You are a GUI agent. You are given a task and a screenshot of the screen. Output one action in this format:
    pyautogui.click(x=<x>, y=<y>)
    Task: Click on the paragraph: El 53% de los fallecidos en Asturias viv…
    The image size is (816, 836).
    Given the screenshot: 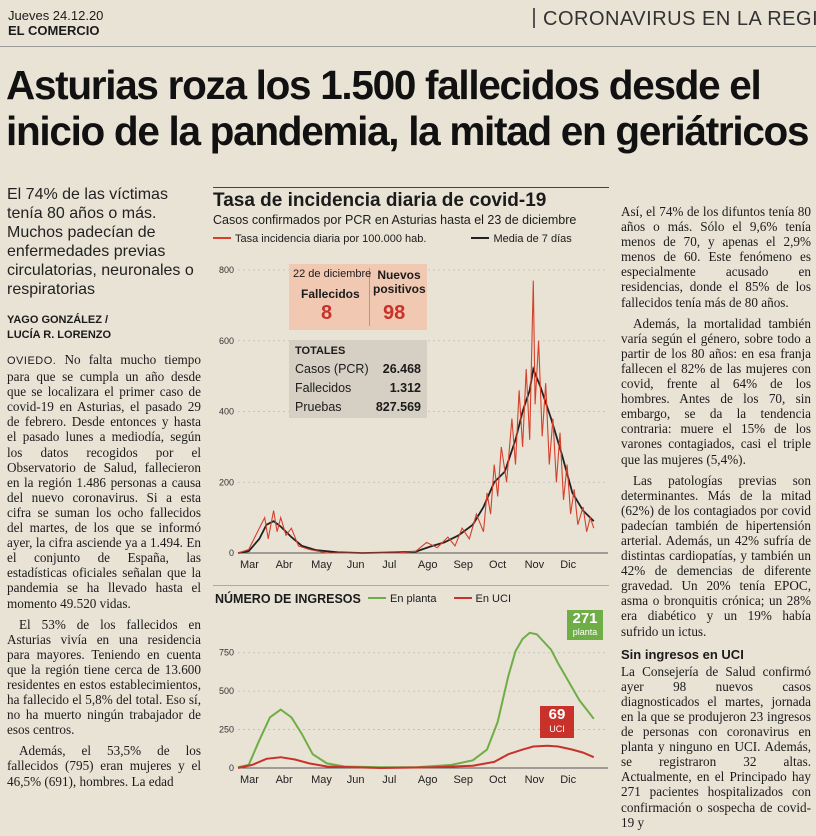 What is the action you would take?
    pyautogui.click(x=104, y=677)
    